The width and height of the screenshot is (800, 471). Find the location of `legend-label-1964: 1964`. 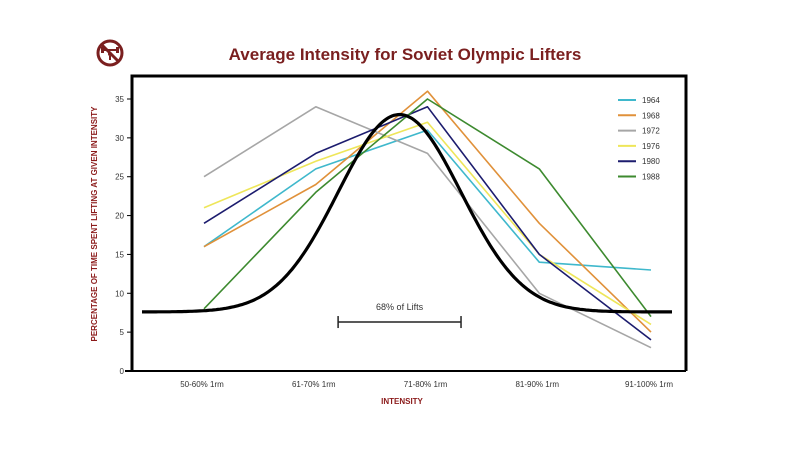

legend-label-1964: 1964 is located at coordinates (651, 100).